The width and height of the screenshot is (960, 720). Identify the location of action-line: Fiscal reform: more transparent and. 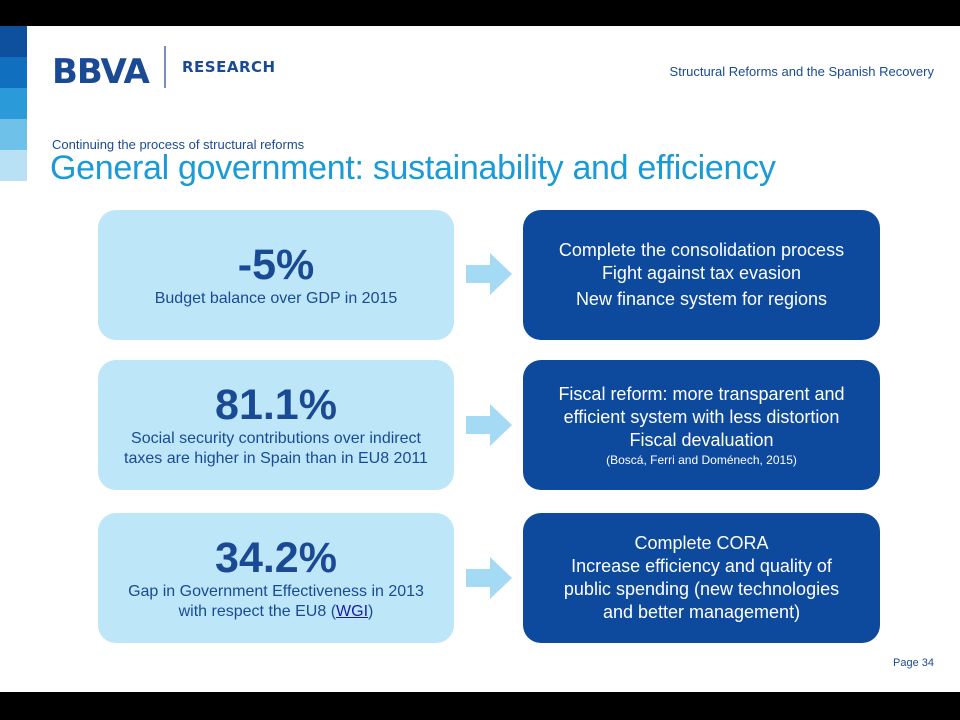
(701, 393).